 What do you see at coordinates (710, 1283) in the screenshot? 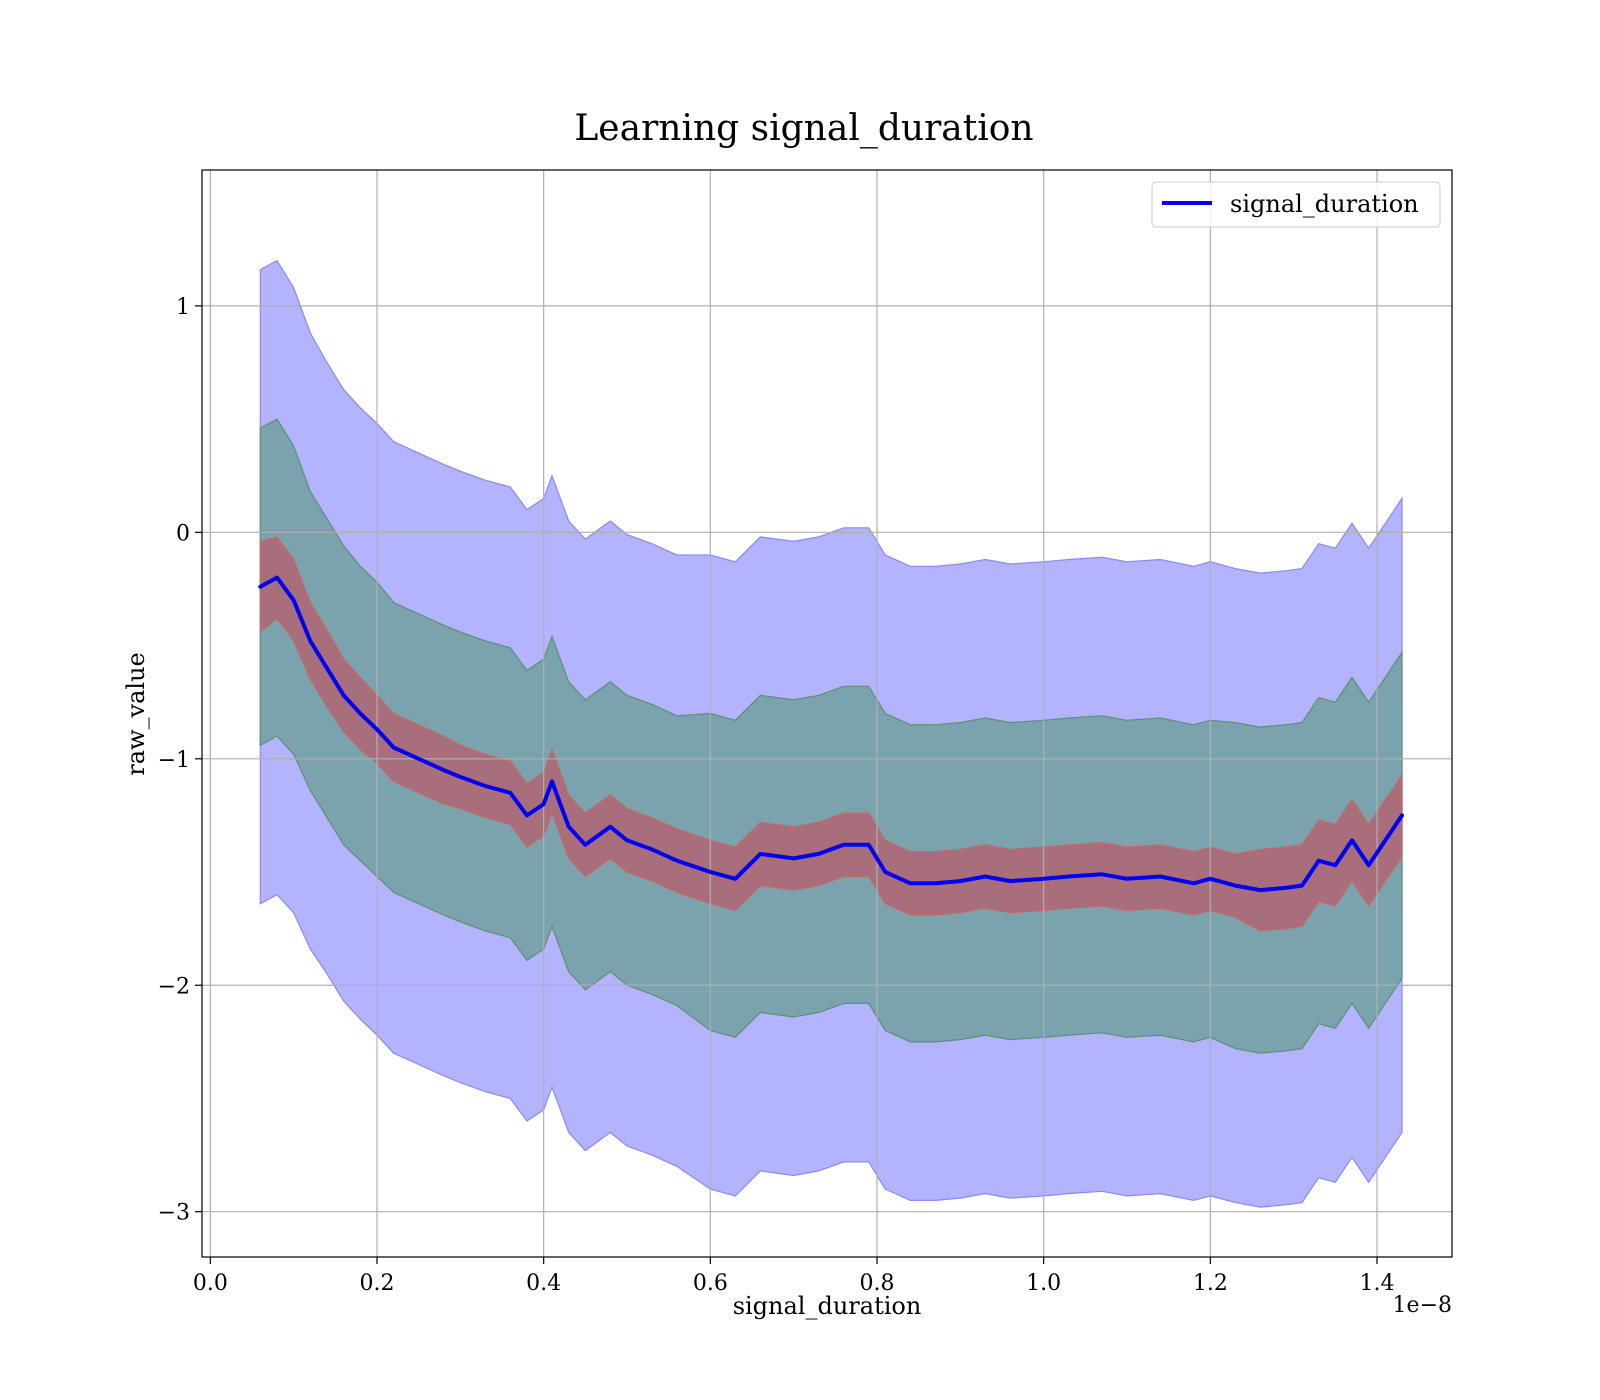
I see `x-tick-label: 0.6` at bounding box center [710, 1283].